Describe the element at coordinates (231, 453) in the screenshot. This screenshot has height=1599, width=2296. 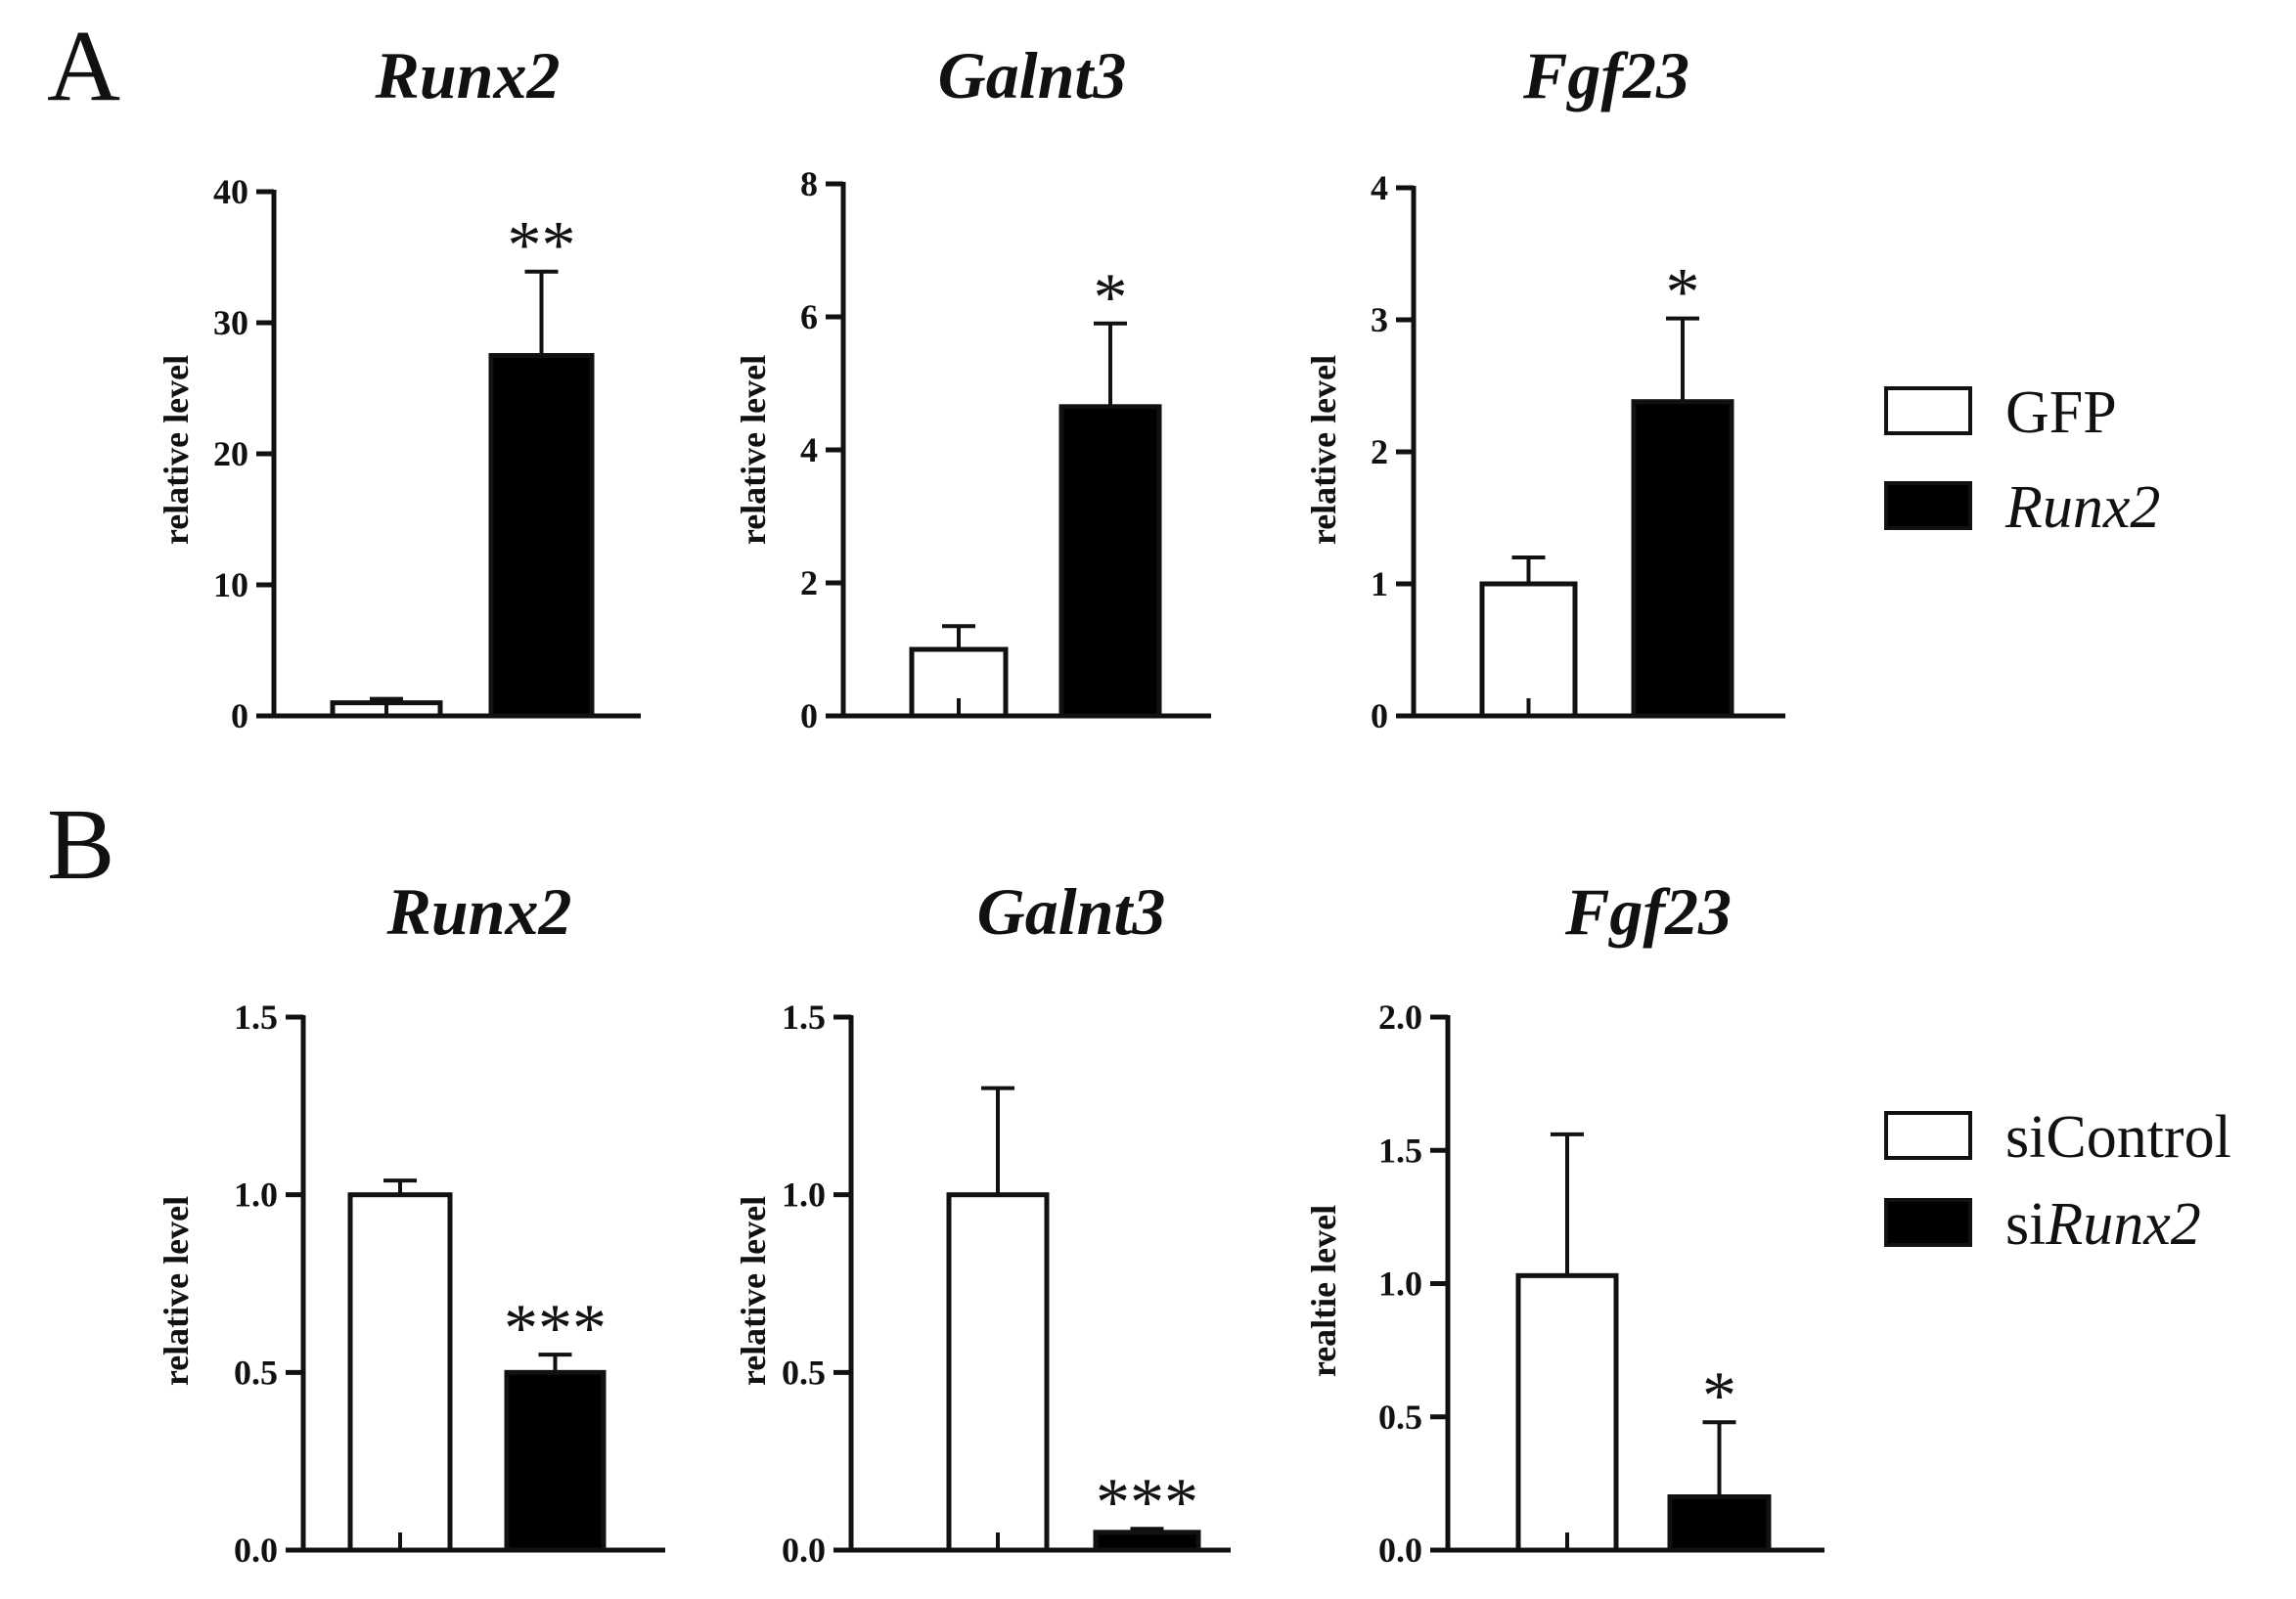
I see `y-tick-label: 20` at that location.